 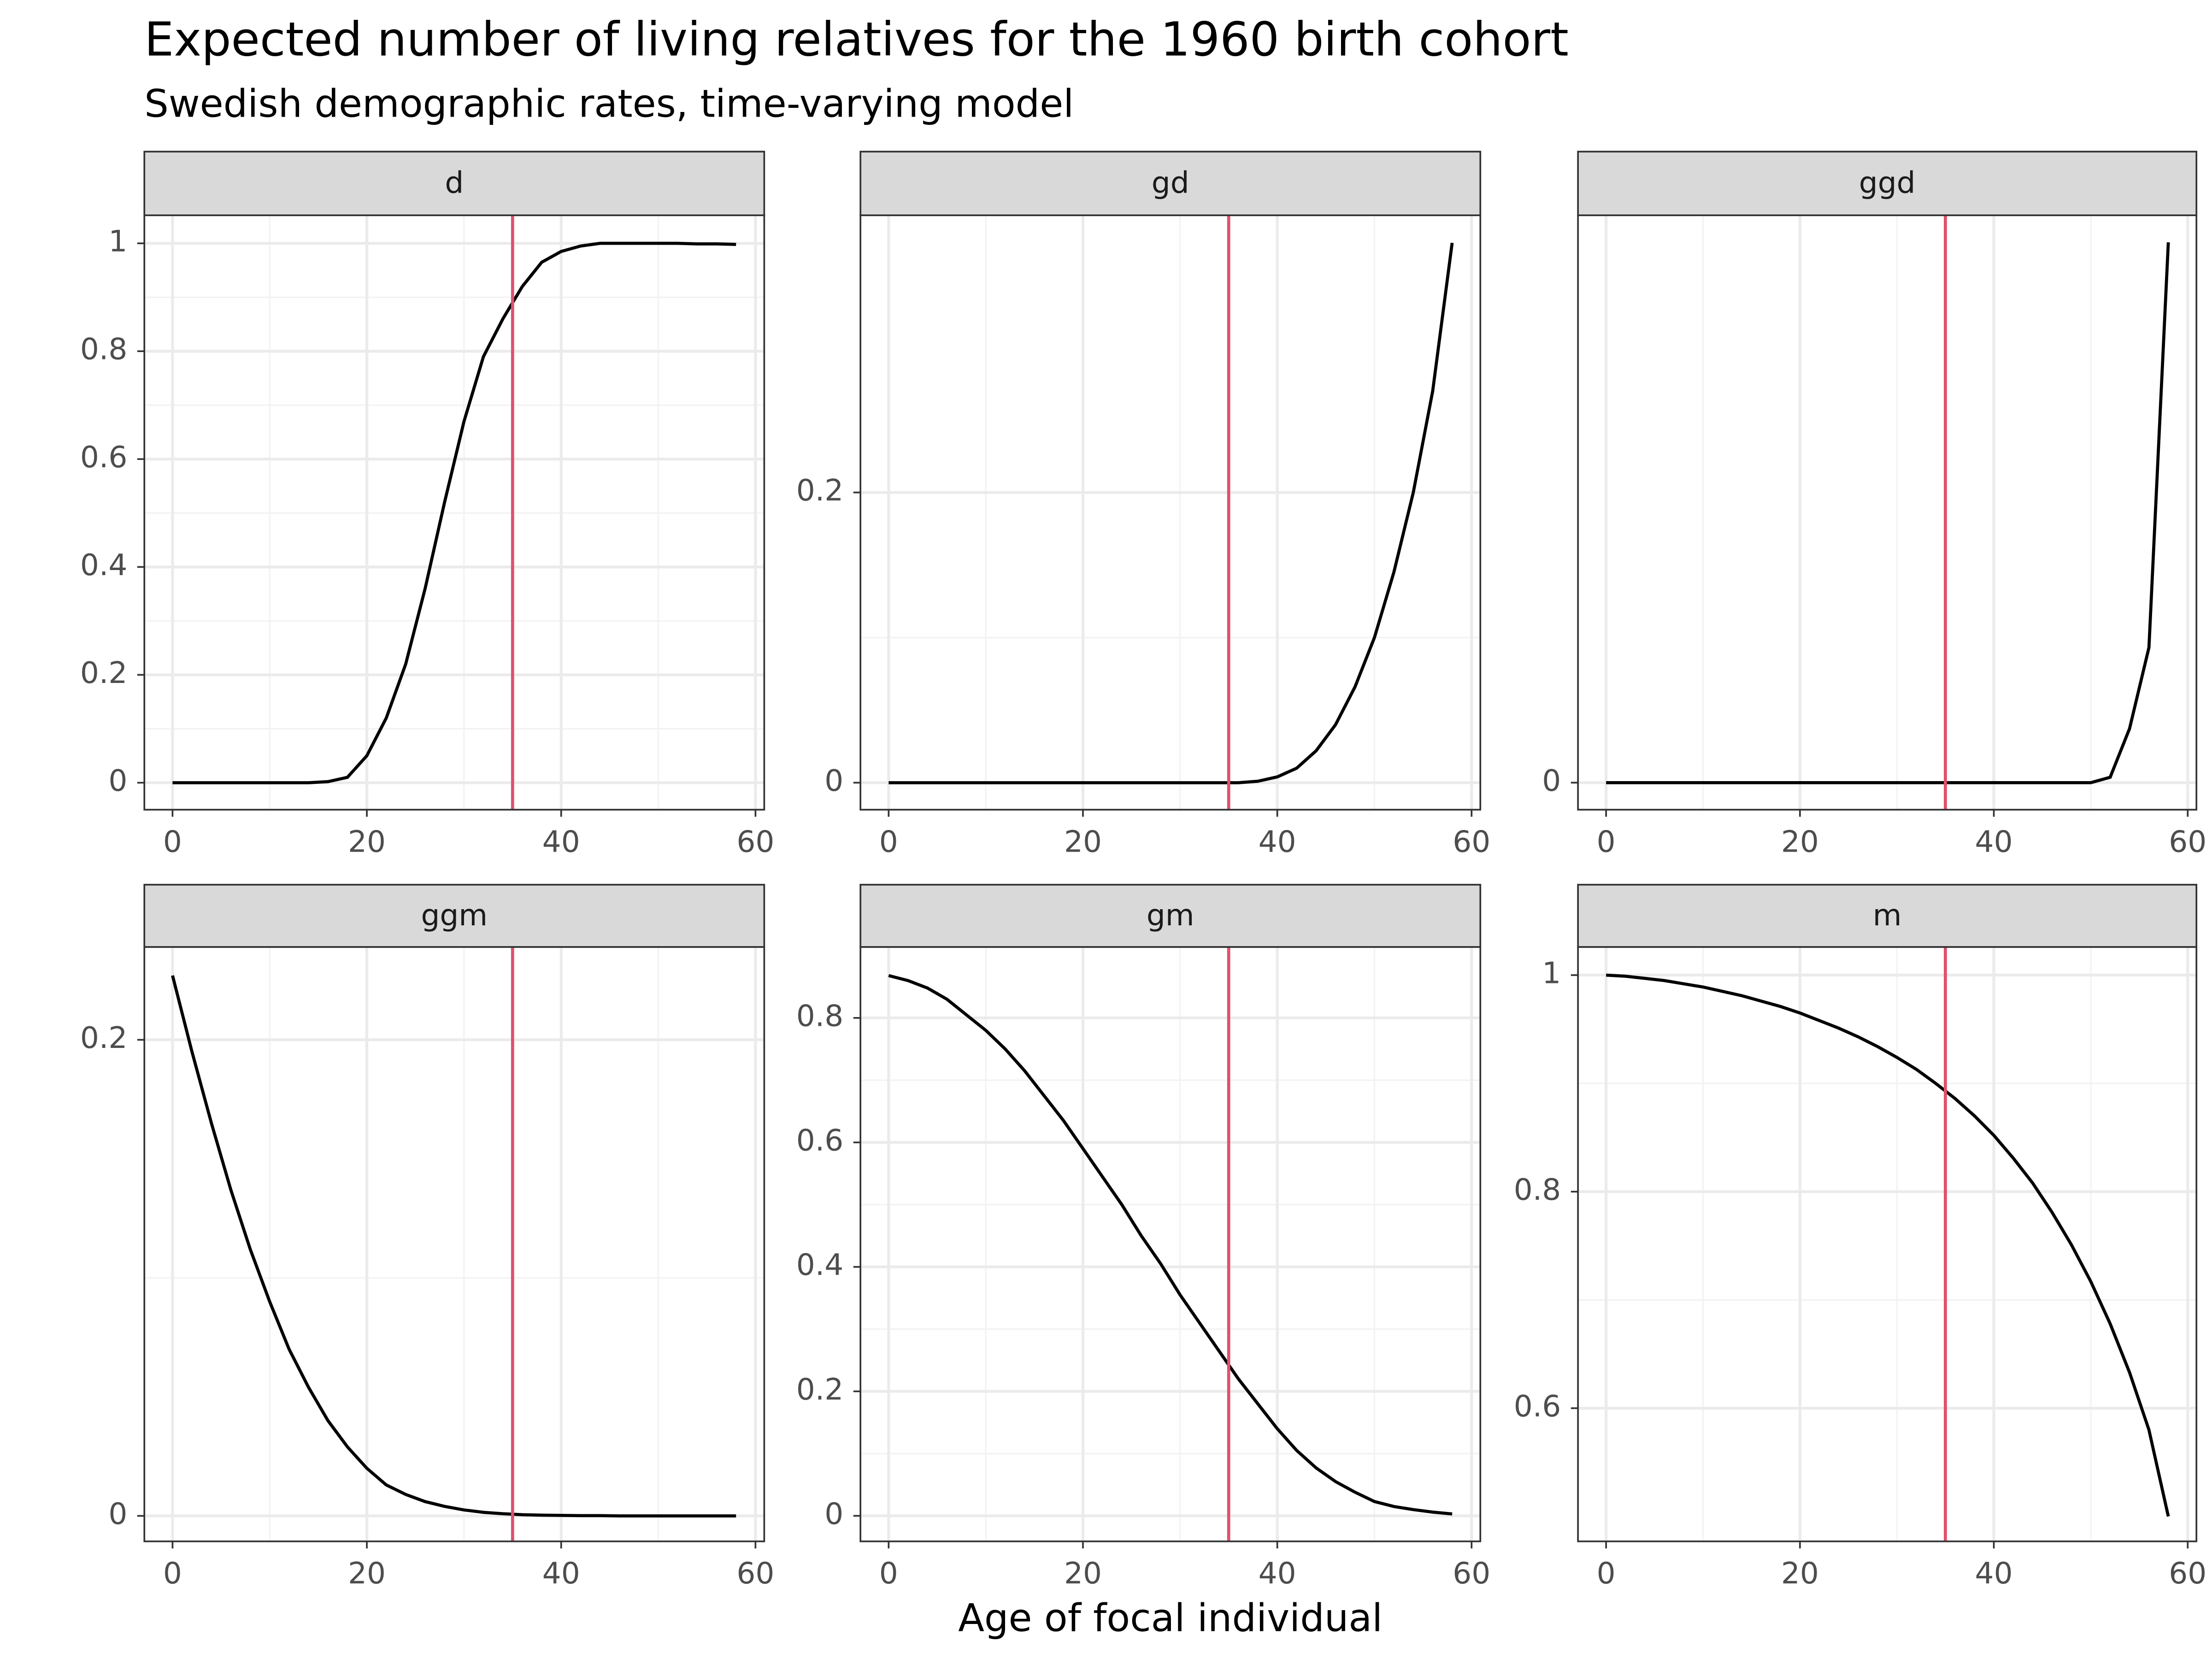 I want to click on x-axis-label: Age of focal individual, so click(x=1170, y=1618).